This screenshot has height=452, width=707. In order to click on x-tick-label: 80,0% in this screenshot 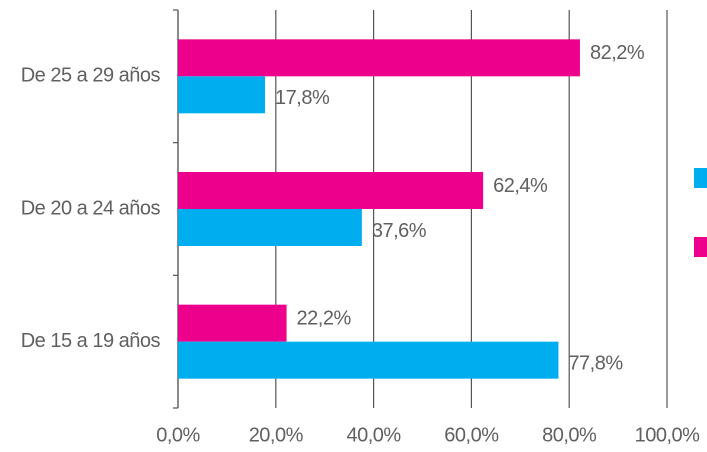, I will do `click(569, 435)`.